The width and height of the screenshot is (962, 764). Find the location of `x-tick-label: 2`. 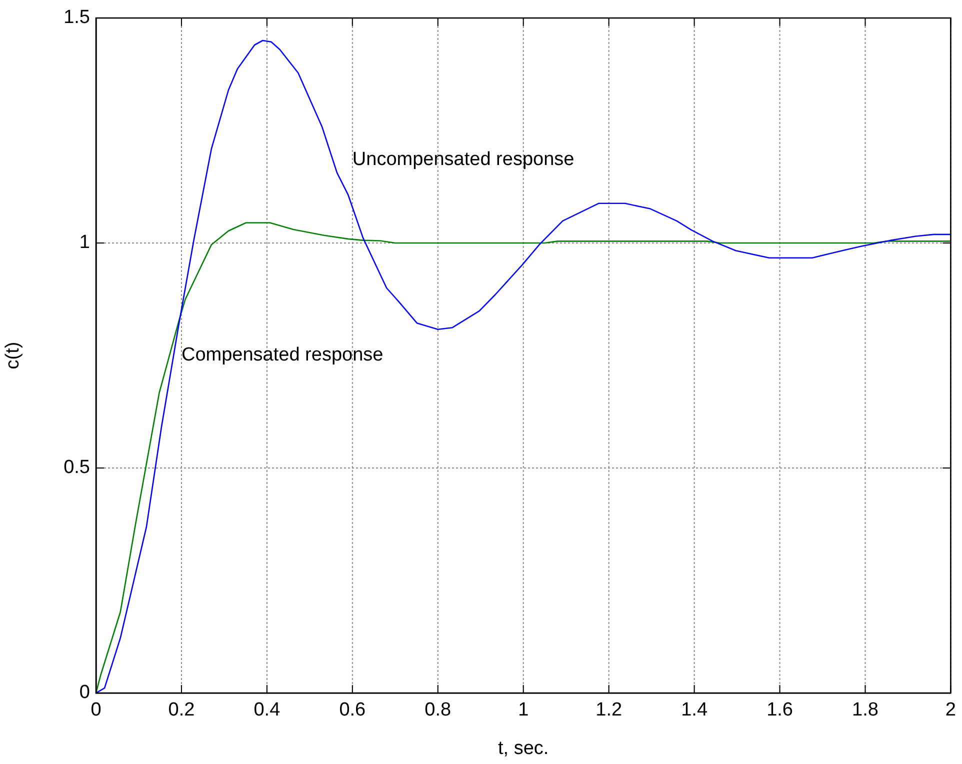

x-tick-label: 2 is located at coordinates (950, 710).